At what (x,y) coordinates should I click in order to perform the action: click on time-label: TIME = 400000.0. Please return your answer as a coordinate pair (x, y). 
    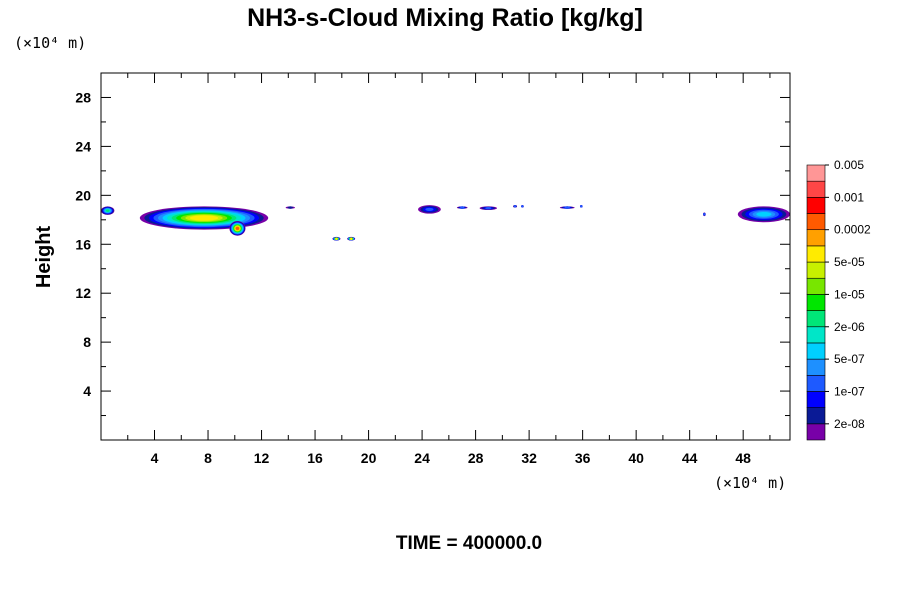
    Looking at the image, I should click on (469, 543).